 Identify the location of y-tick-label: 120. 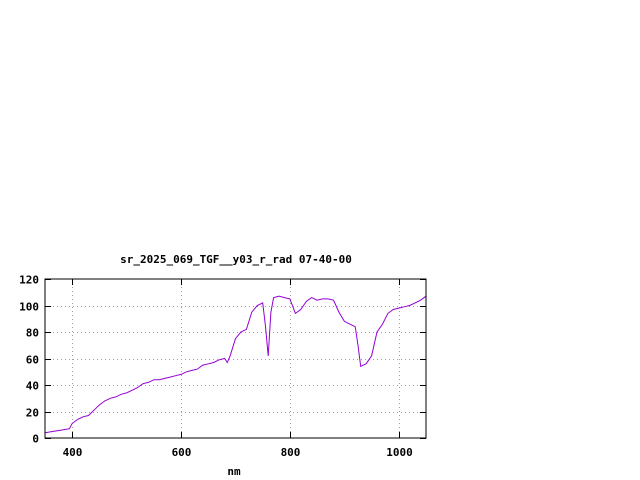
(29, 280).